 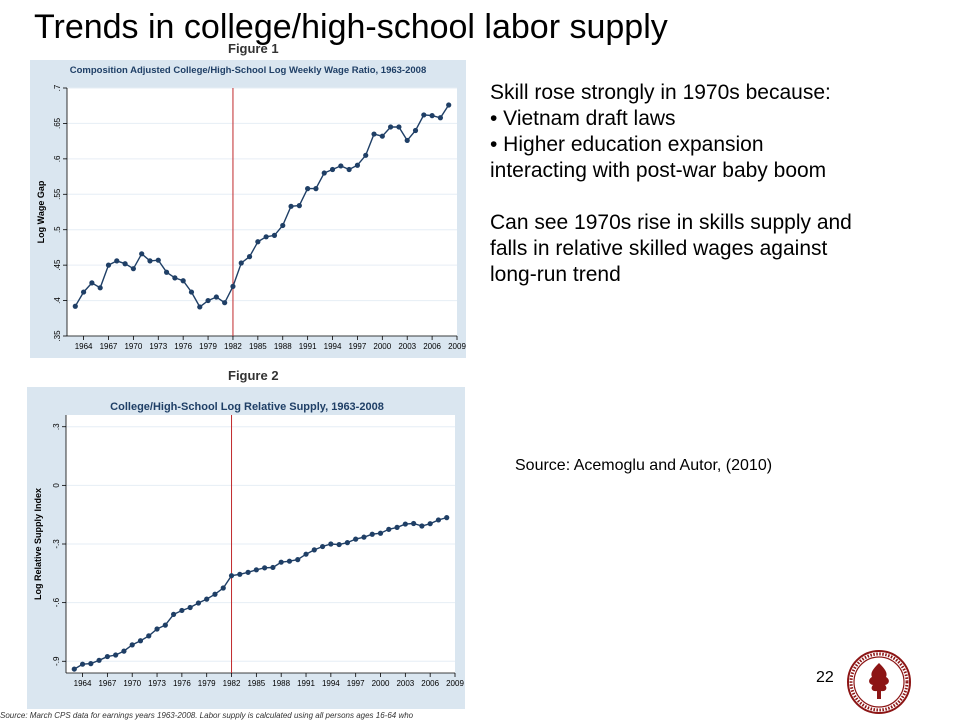 What do you see at coordinates (38, 544) in the screenshot?
I see `y-axis-title: Log Relative Supply Index` at bounding box center [38, 544].